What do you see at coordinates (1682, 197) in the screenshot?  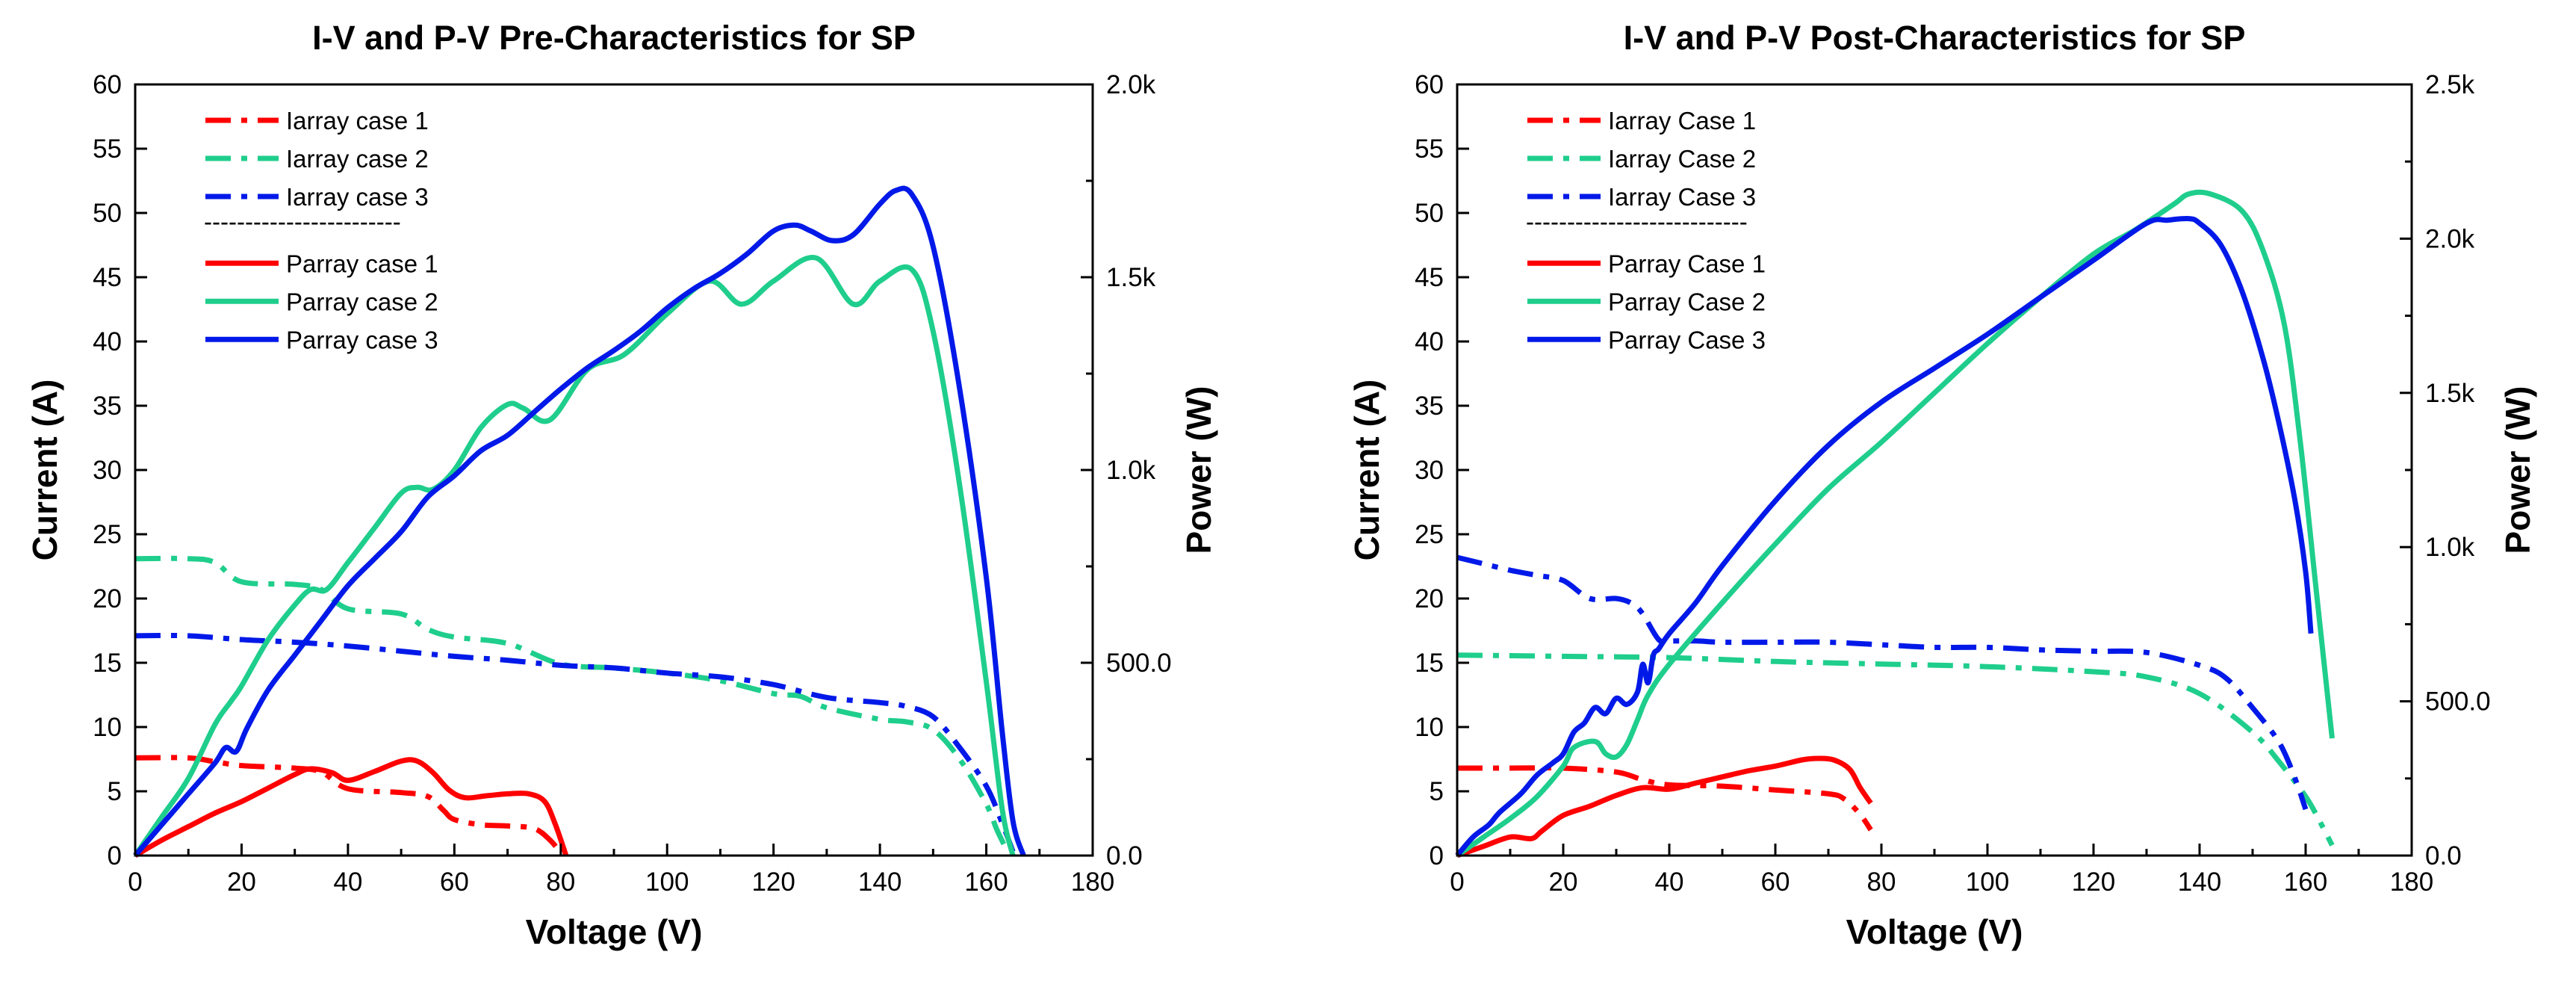 I see `legend-label: Iarray Case 3` at bounding box center [1682, 197].